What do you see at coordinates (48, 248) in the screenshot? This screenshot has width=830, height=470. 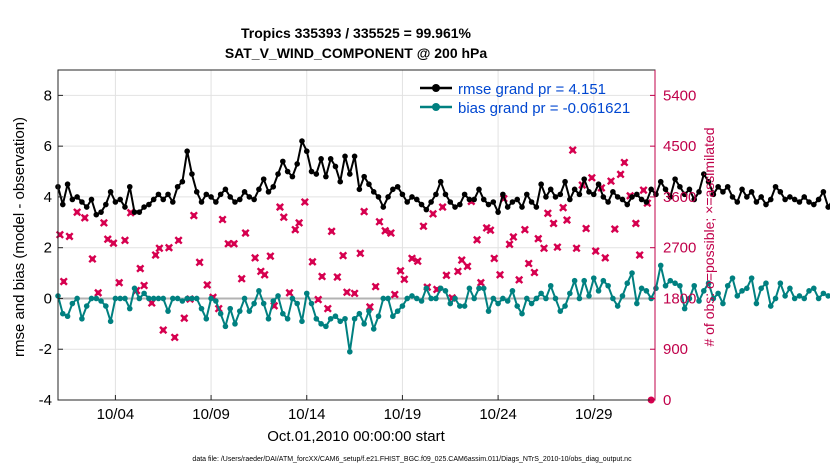 I see `y-left-tick-label: 2` at bounding box center [48, 248].